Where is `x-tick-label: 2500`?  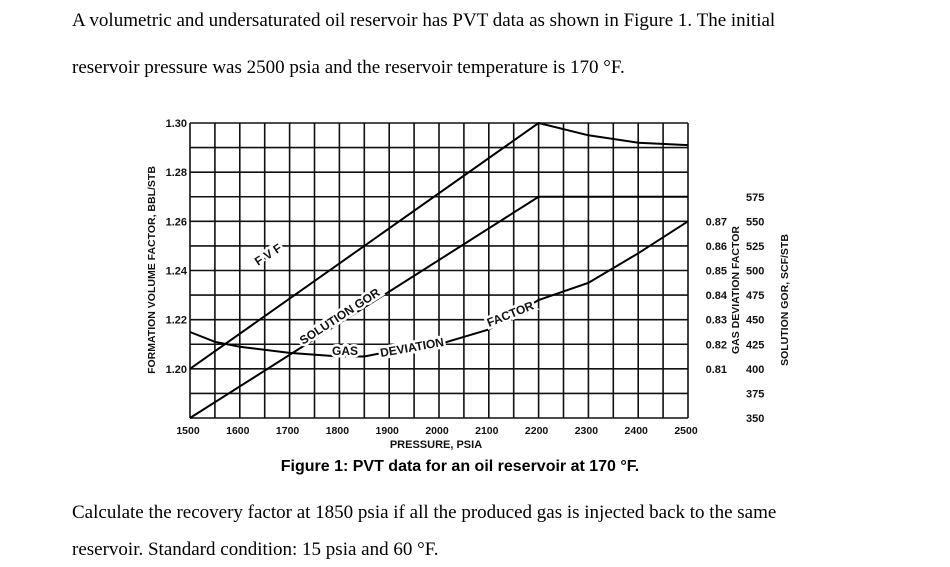 x-tick-label: 2500 is located at coordinates (686, 431).